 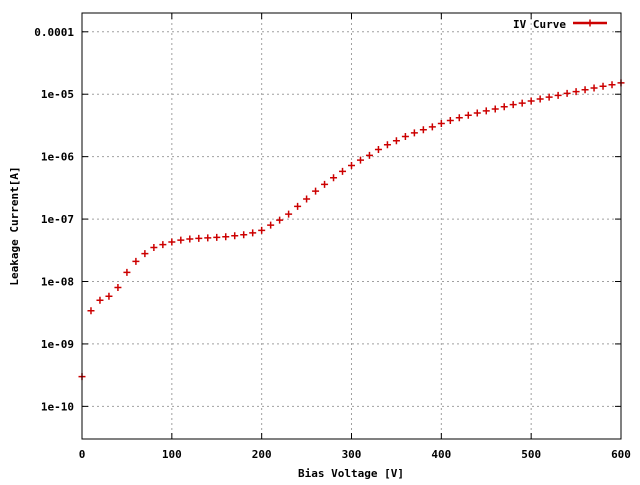 I want to click on y-tick-label: 0.0001, so click(x=54, y=32).